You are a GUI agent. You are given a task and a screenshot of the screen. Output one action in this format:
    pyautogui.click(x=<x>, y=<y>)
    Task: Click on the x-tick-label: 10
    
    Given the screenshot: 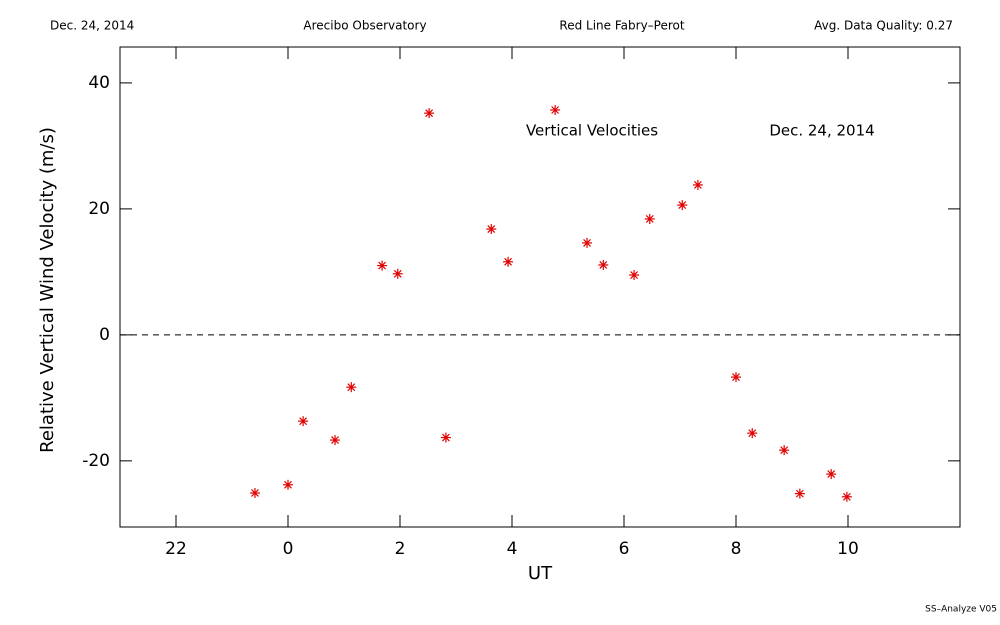 What is the action you would take?
    pyautogui.click(x=848, y=549)
    